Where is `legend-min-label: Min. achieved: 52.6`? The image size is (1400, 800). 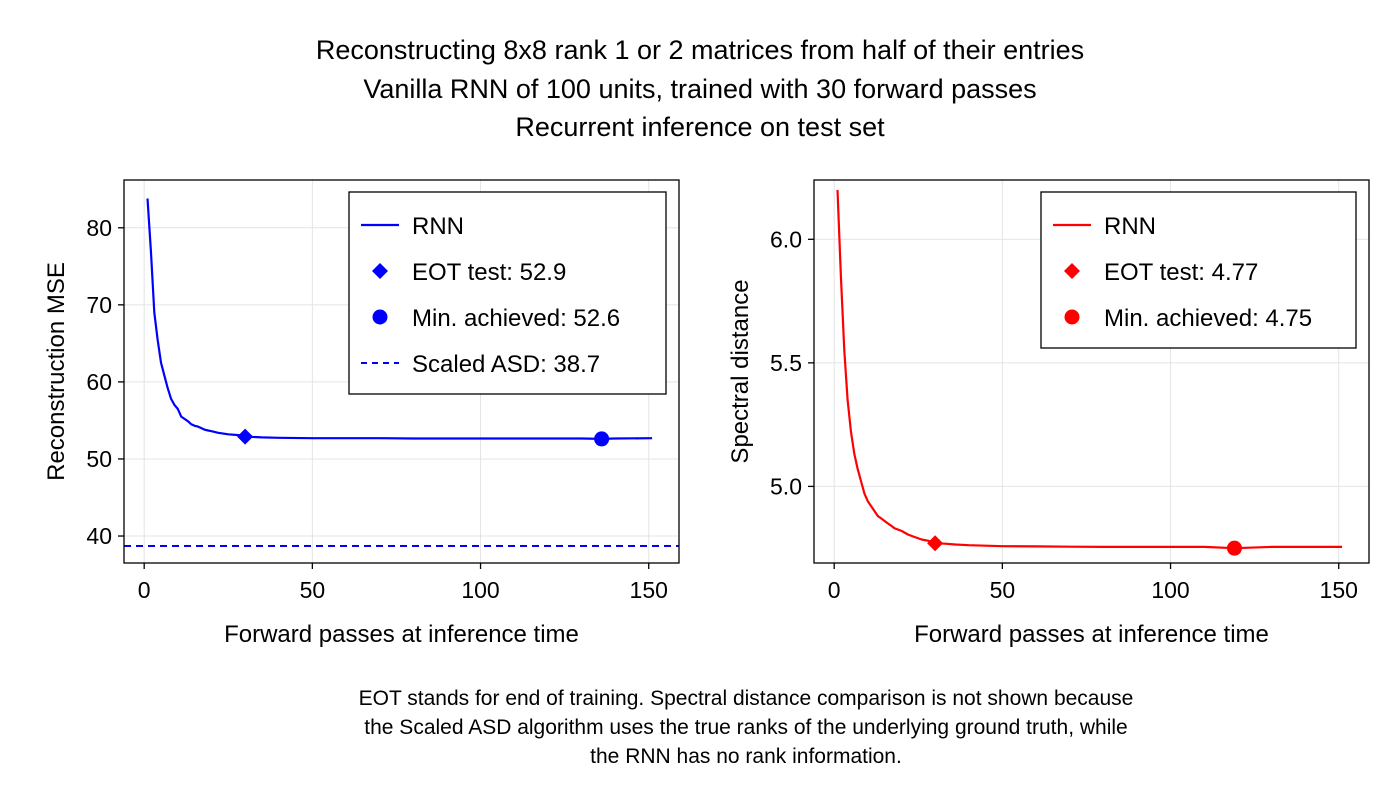 legend-min-label: Min. achieved: 52.6 is located at coordinates (516, 318).